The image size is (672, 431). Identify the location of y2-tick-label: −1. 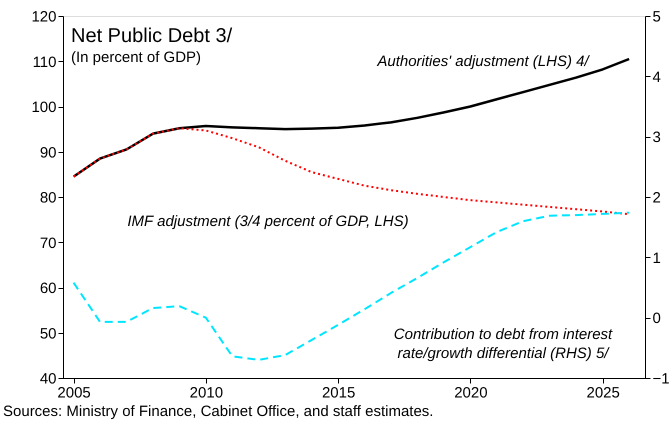
(661, 379).